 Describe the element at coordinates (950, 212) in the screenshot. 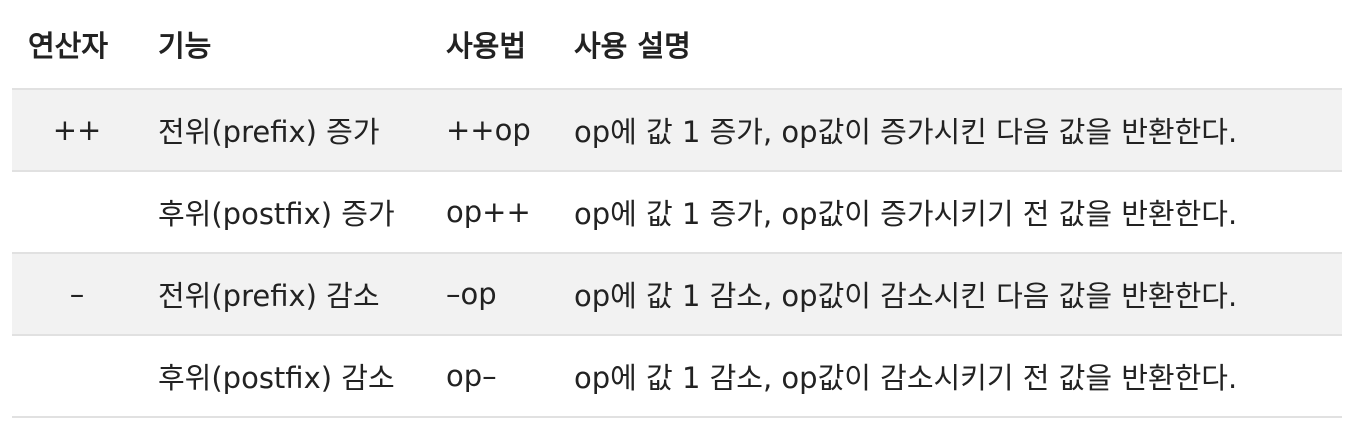

I see `description-cell: op에 값 1 증가, op값이 증가시키기 전 값을 반환한다.` at that location.